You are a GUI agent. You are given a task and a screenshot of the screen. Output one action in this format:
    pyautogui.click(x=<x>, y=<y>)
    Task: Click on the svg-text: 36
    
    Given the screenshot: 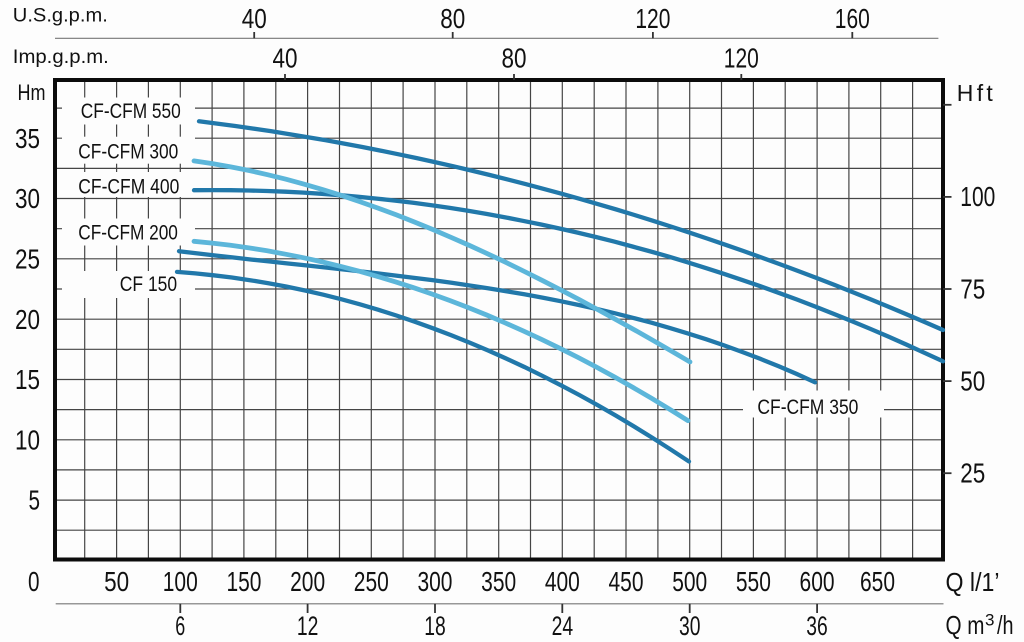 What is the action you would take?
    pyautogui.click(x=817, y=626)
    